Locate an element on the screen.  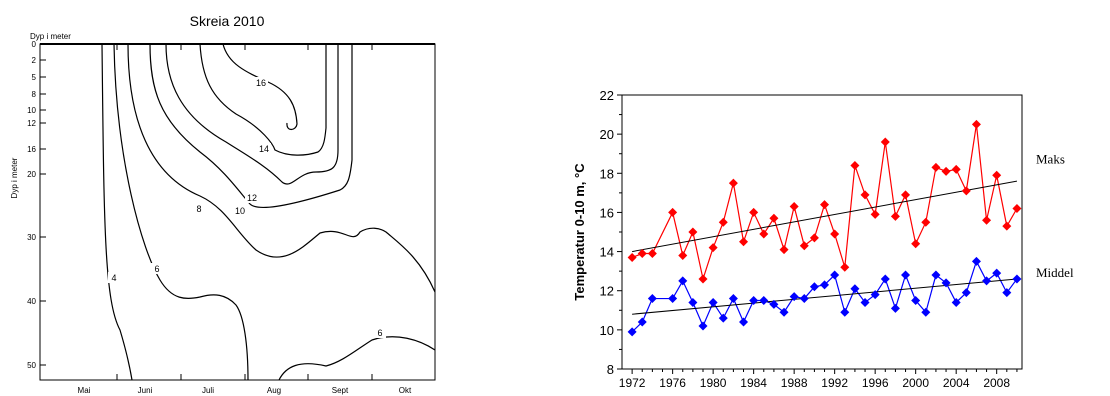
month-mai: Mai is located at coordinates (84, 390).